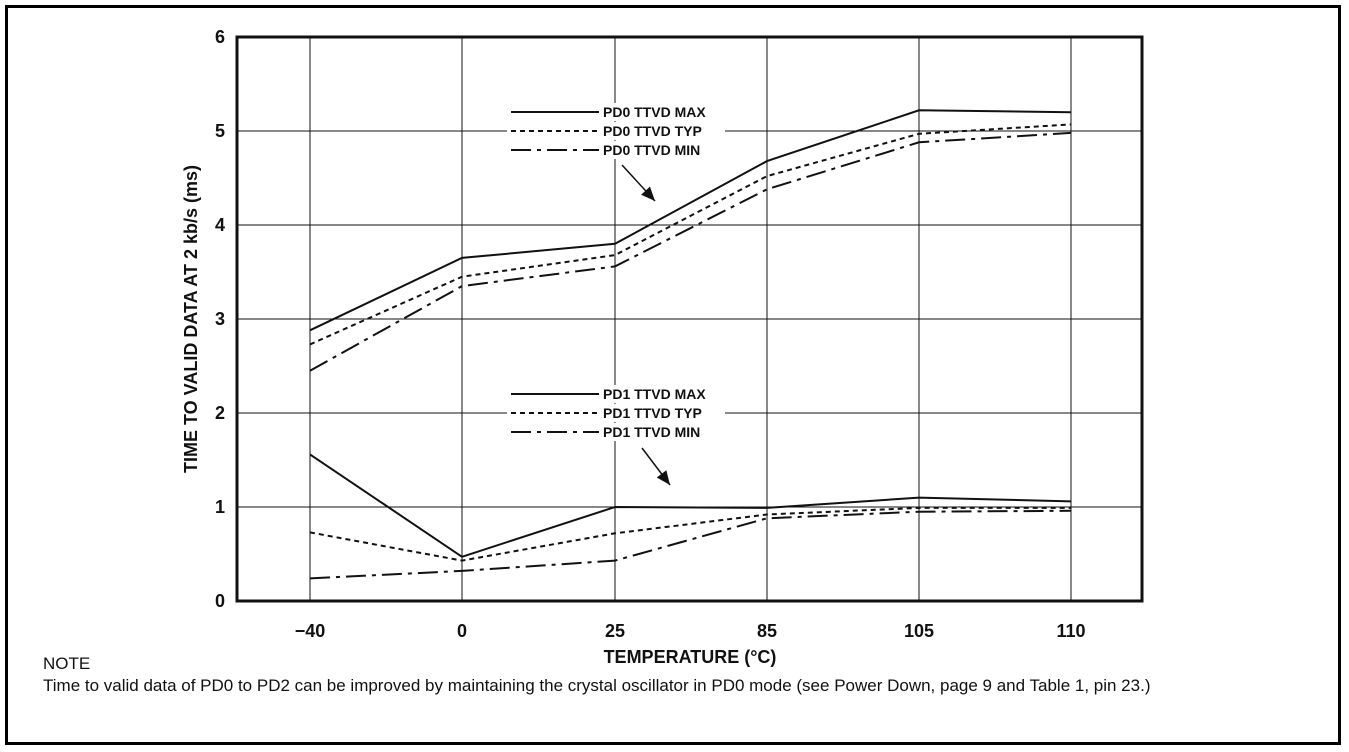 The width and height of the screenshot is (1349, 752). I want to click on note-label: NOTE, so click(67, 663).